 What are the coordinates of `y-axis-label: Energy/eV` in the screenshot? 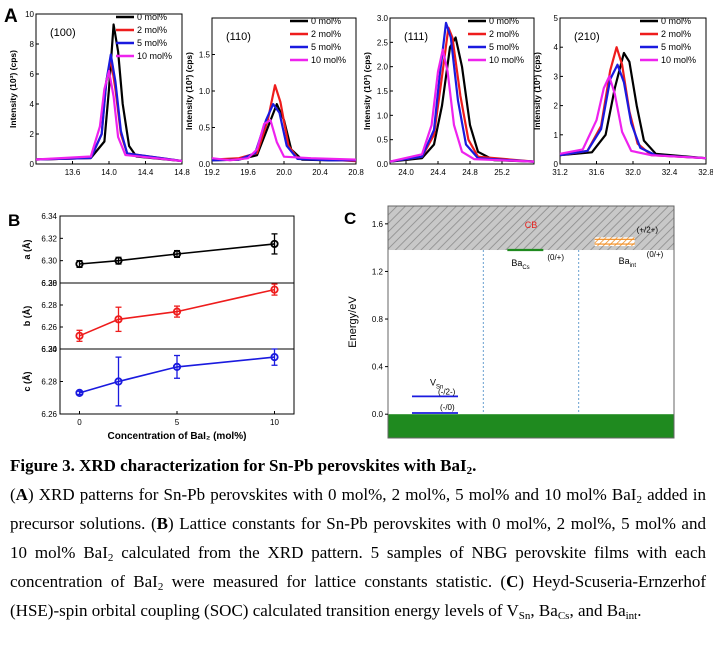 It's located at (353, 322).